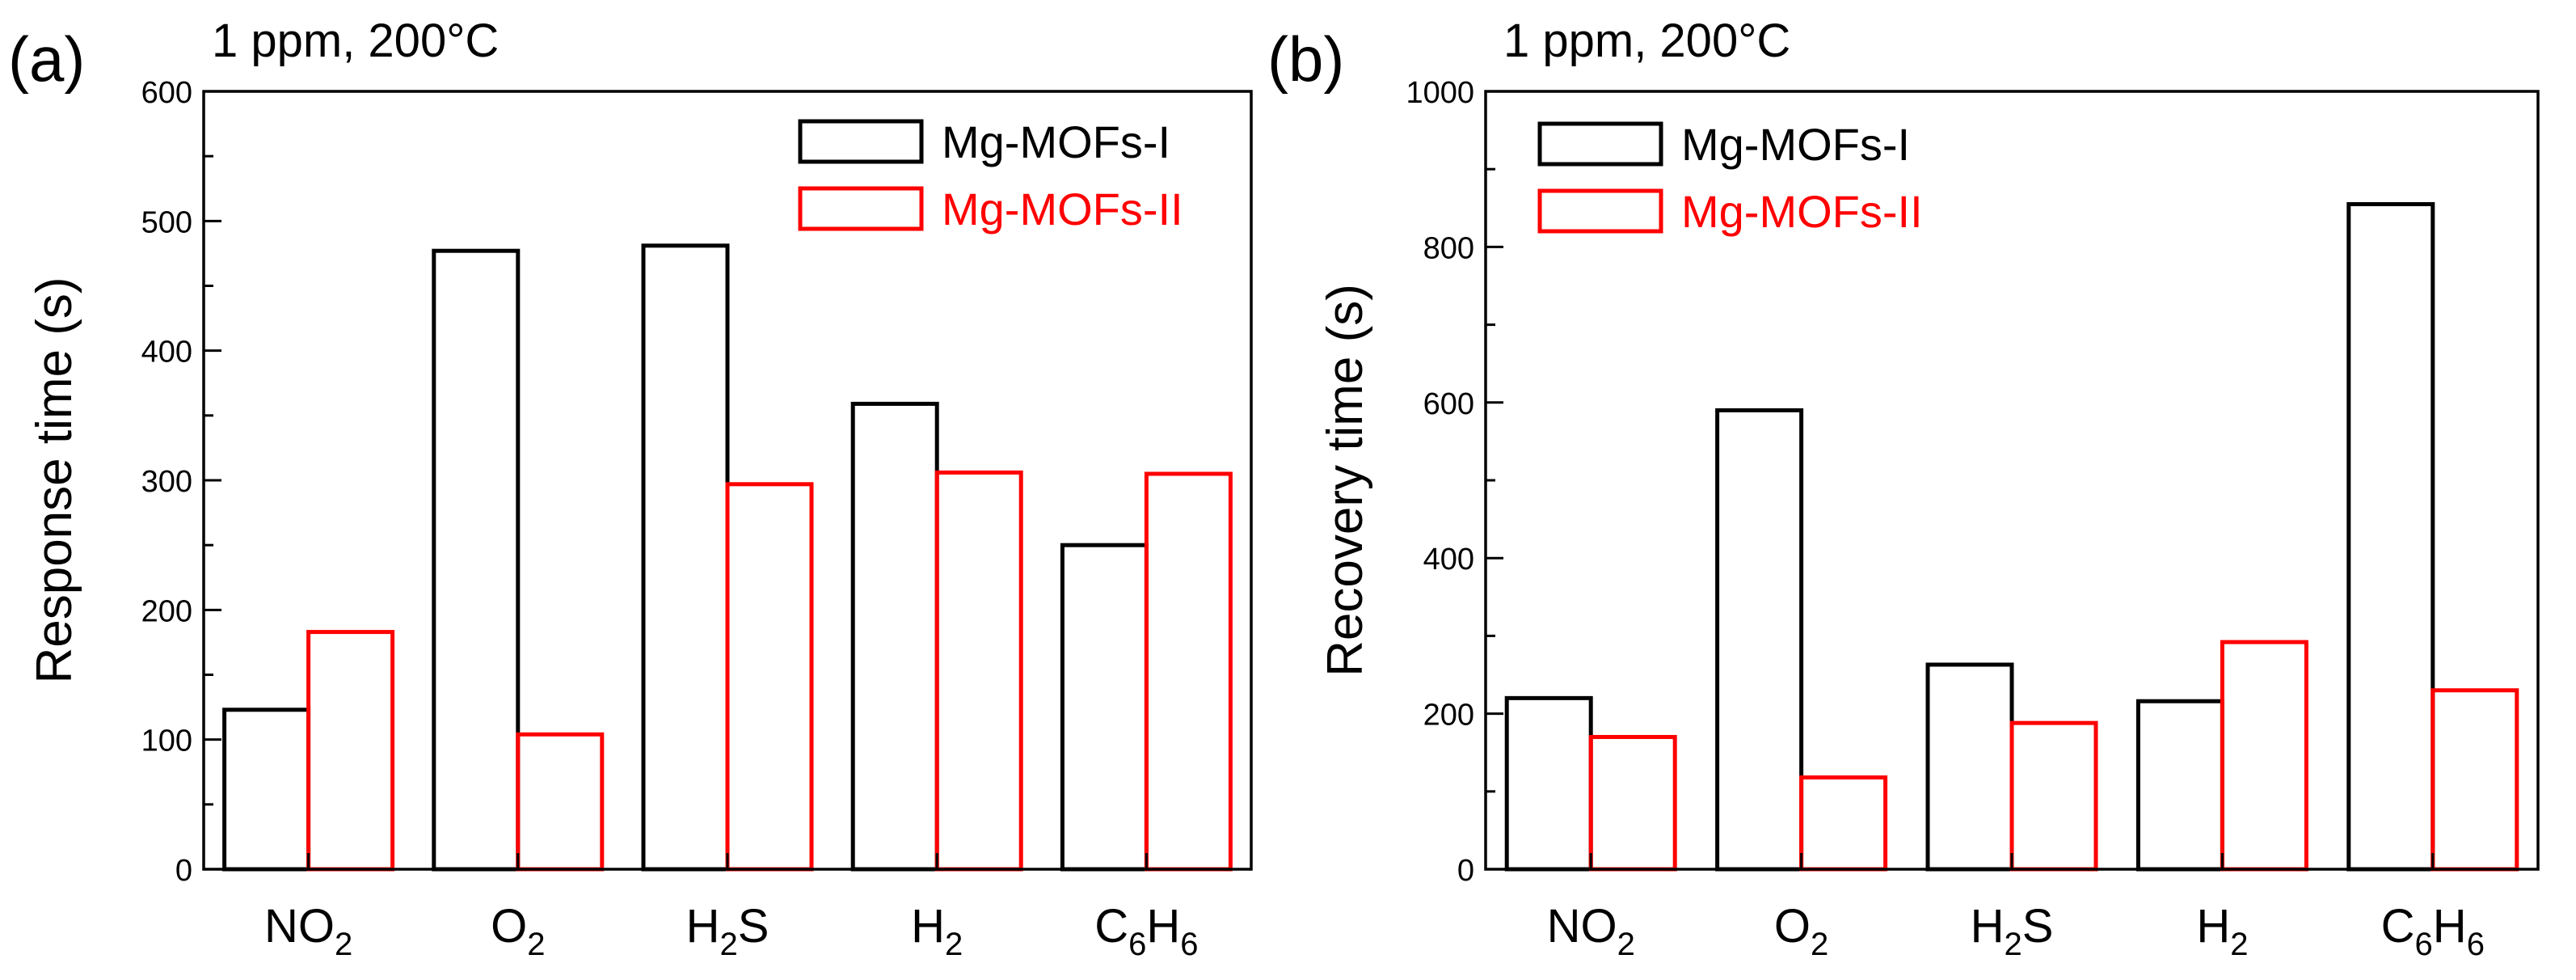  Describe the element at coordinates (1305, 59) in the screenshot. I see `panel-label: (b)` at that location.